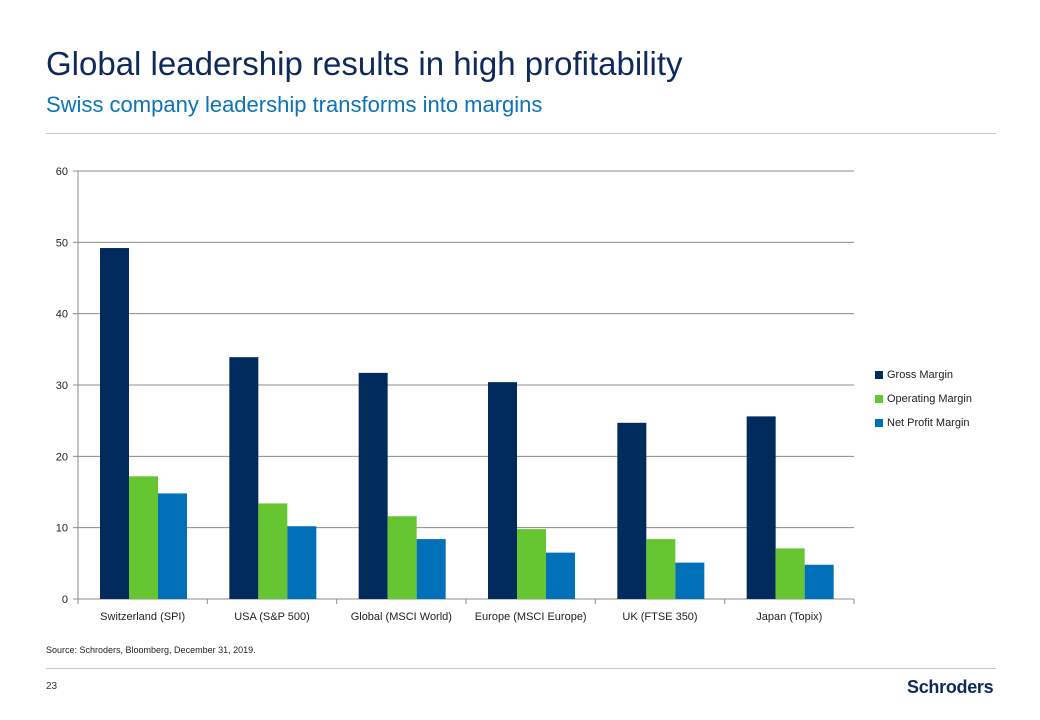 The height and width of the screenshot is (720, 1040). What do you see at coordinates (373, 485) in the screenshot?
I see `bar-gross-margin-global-msci-world` at bounding box center [373, 485].